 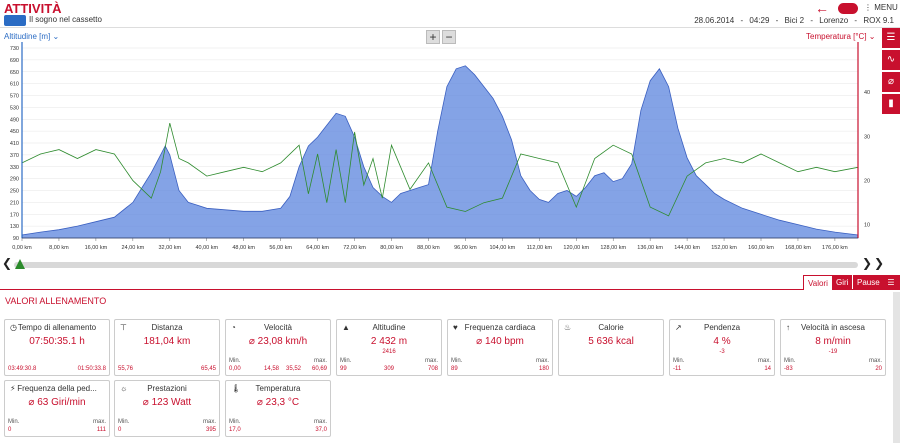 What do you see at coordinates (14, 108) in the screenshot?
I see `y-tick-label: 530` at bounding box center [14, 108].